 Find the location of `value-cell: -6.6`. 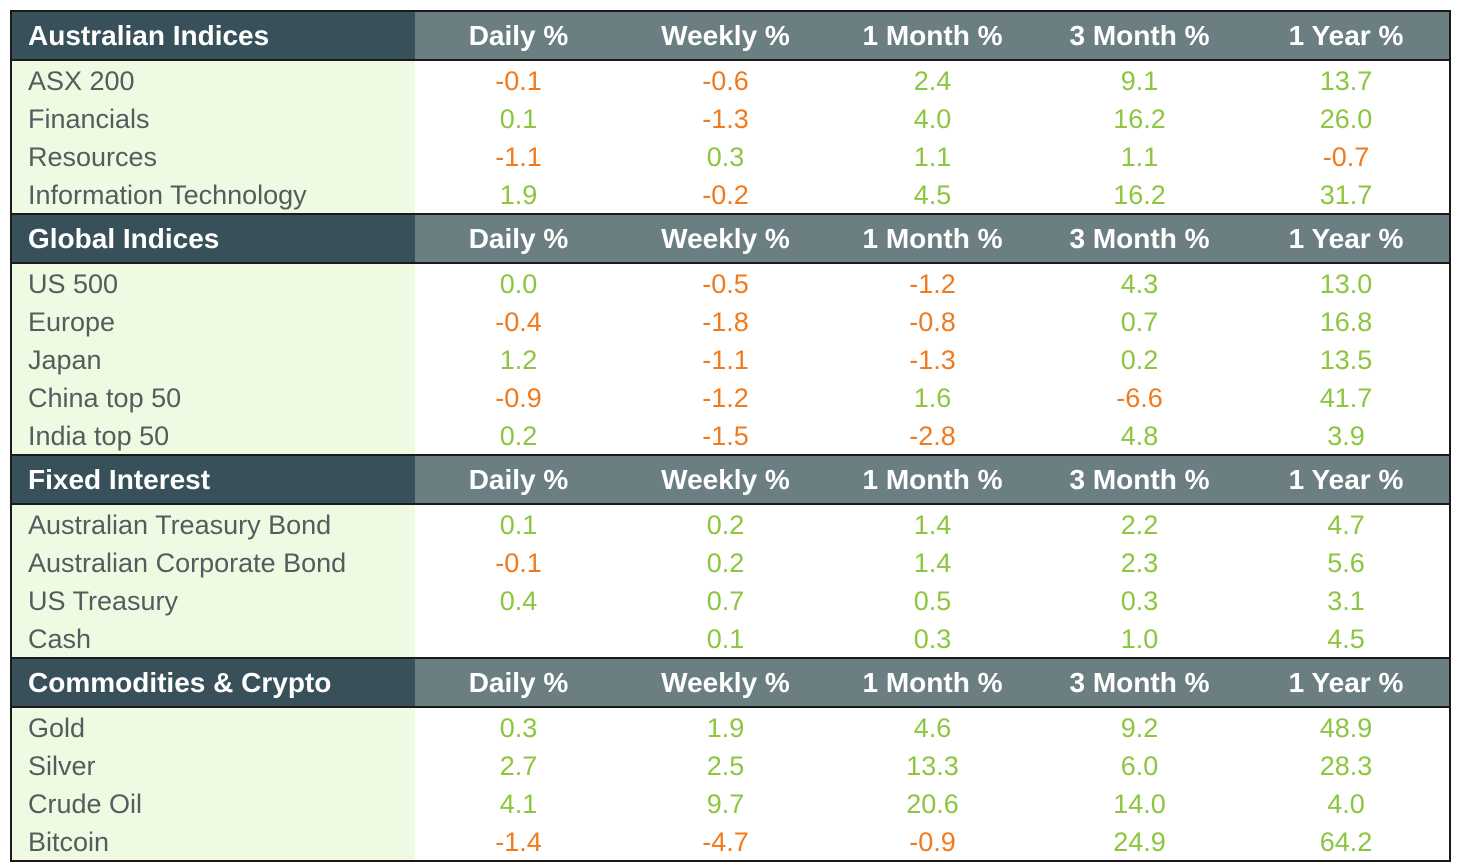

value-cell: -6.6 is located at coordinates (1139, 397).